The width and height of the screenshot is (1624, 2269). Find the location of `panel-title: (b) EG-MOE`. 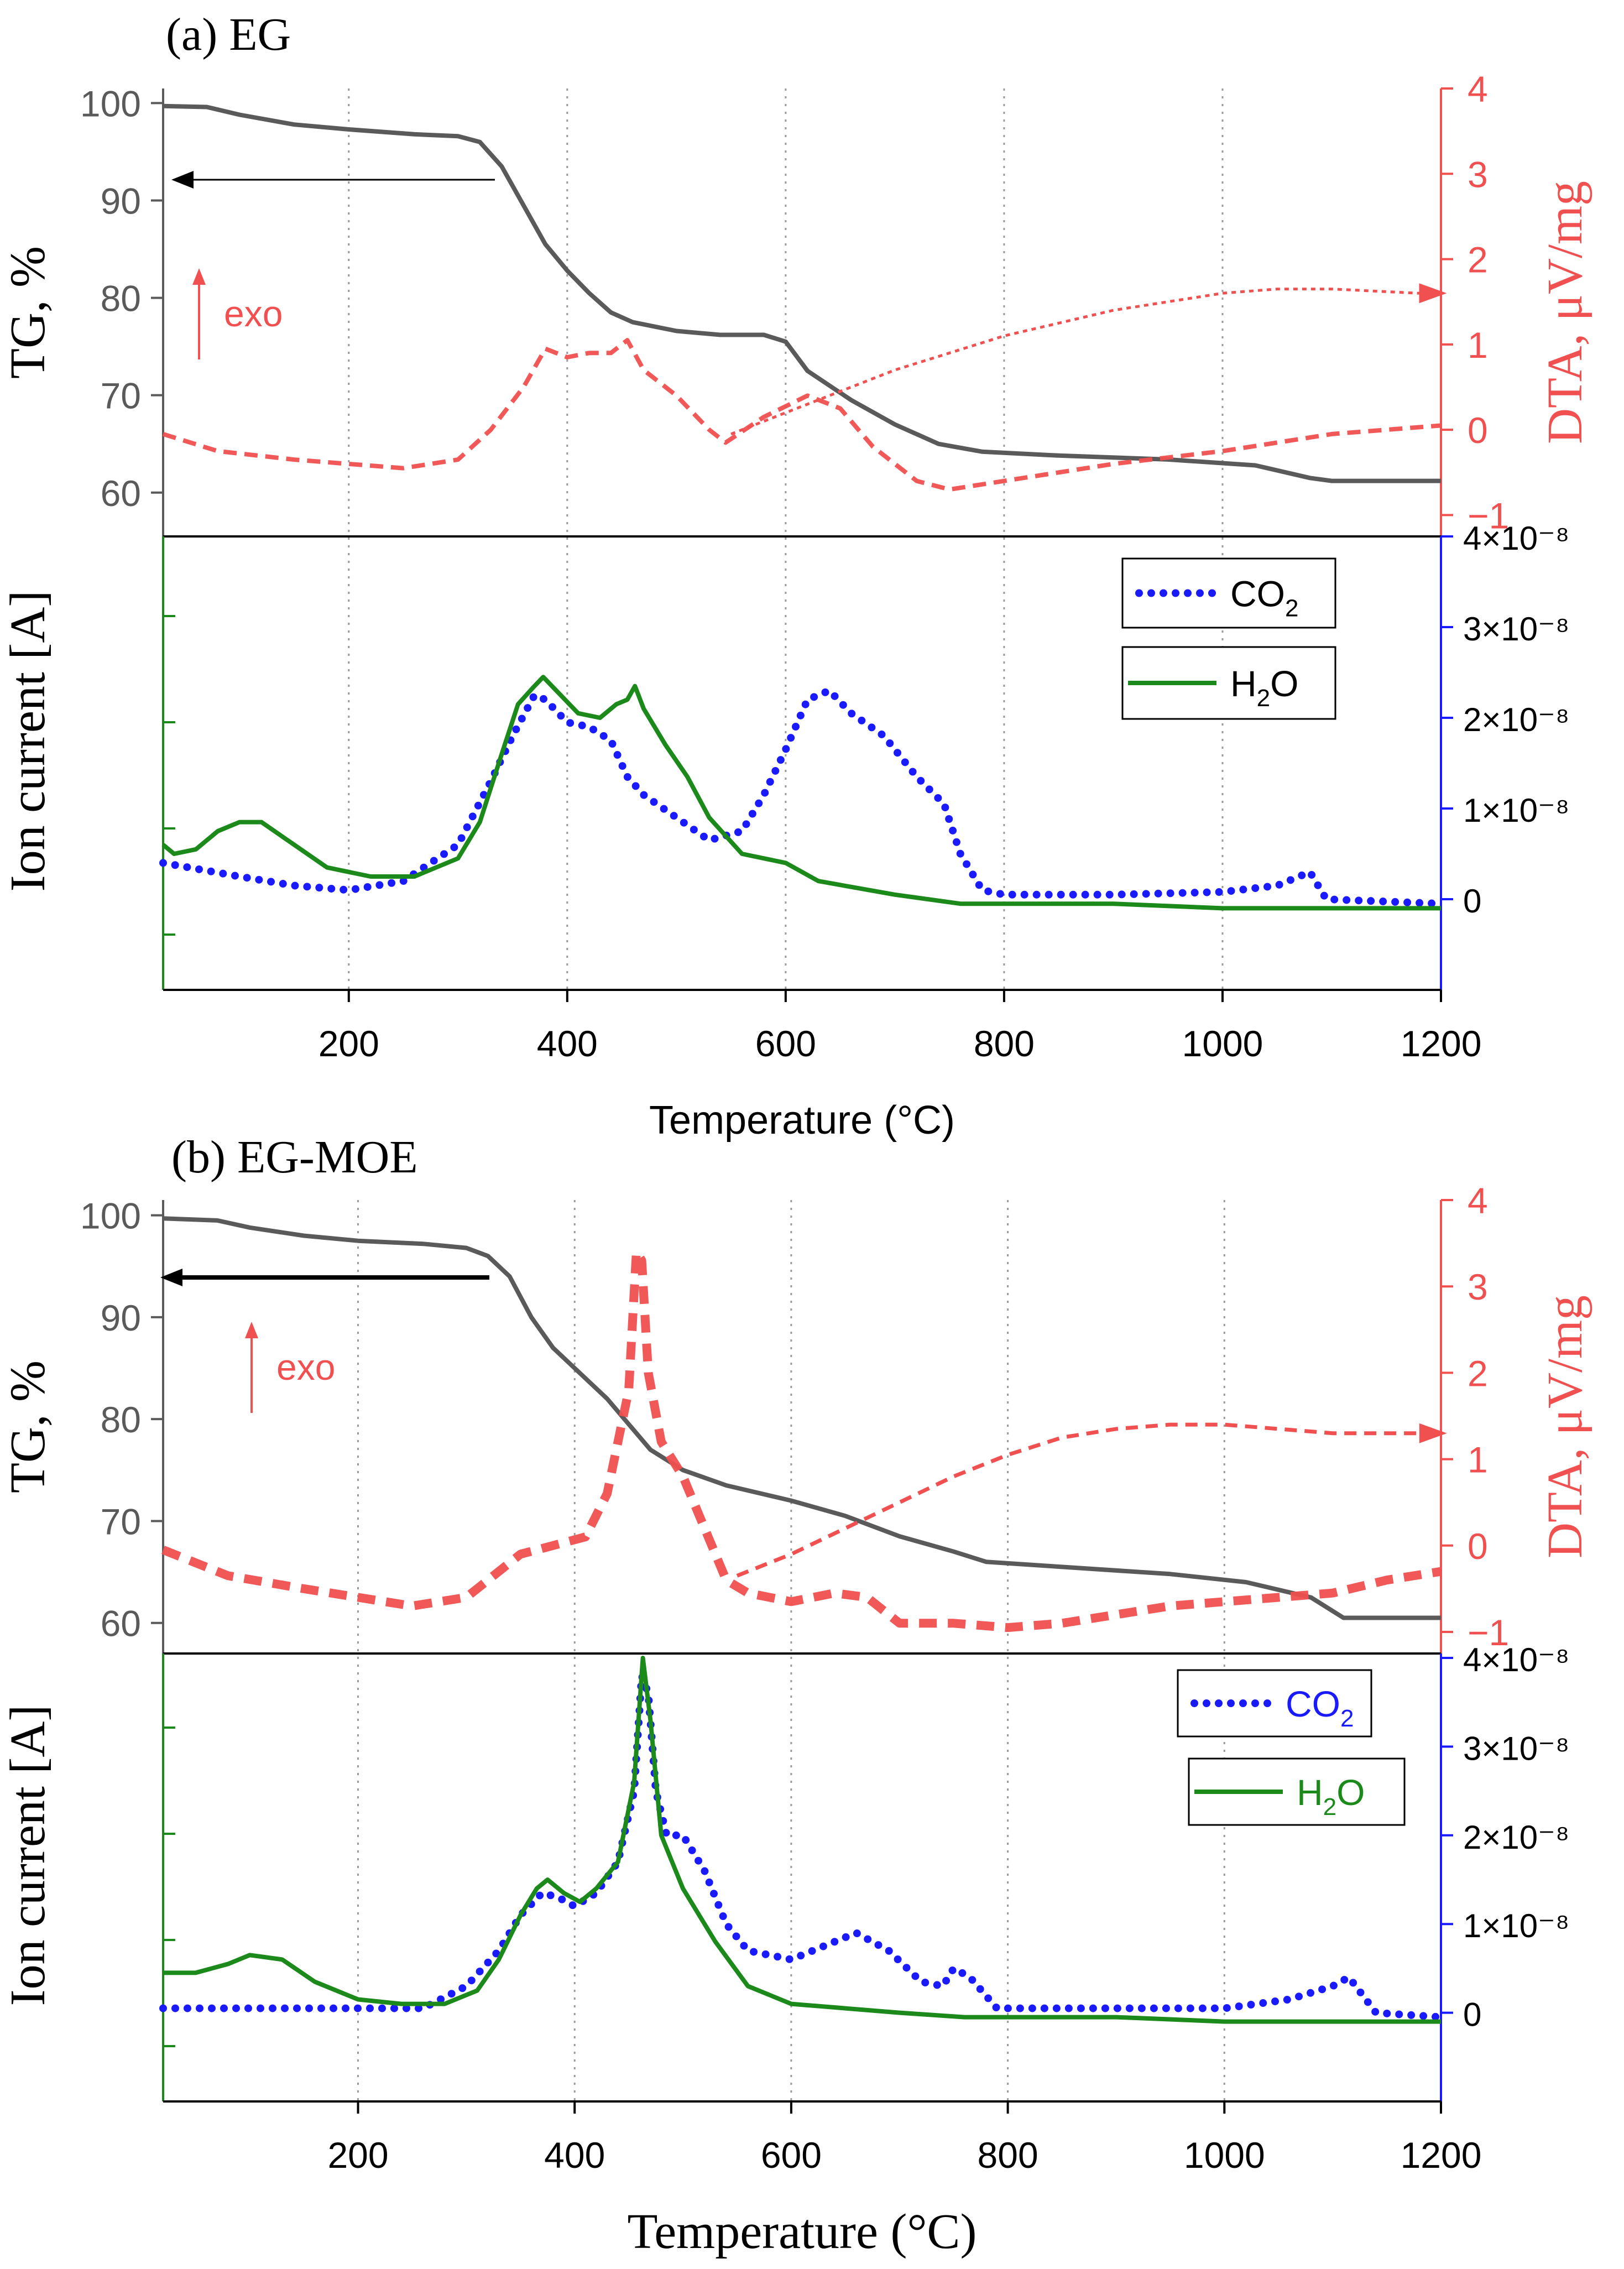

panel-title: (b) EG-MOE is located at coordinates (294, 1157).